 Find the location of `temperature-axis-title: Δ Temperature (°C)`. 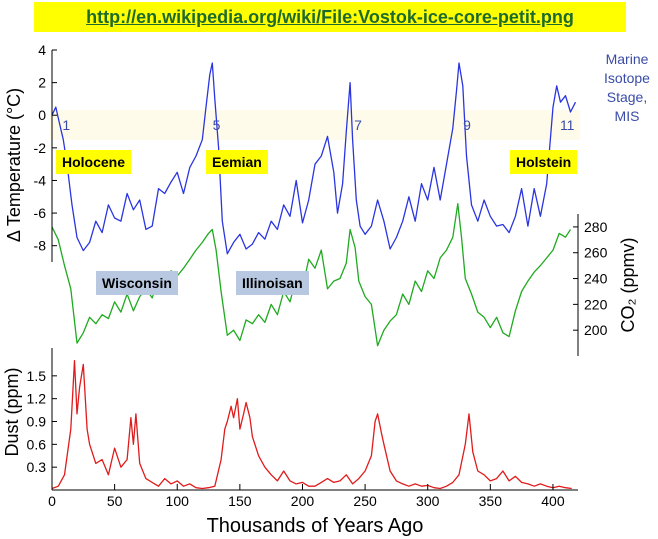

temperature-axis-title: Δ Temperature (°C) is located at coordinates (14, 165).